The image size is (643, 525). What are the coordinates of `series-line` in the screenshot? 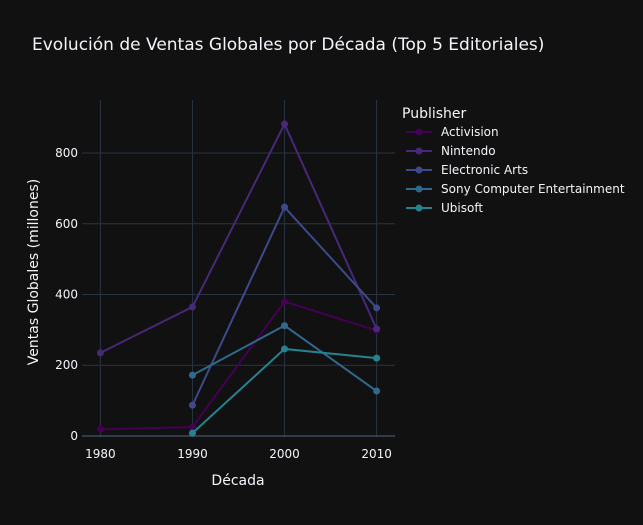 It's located at (238, 365).